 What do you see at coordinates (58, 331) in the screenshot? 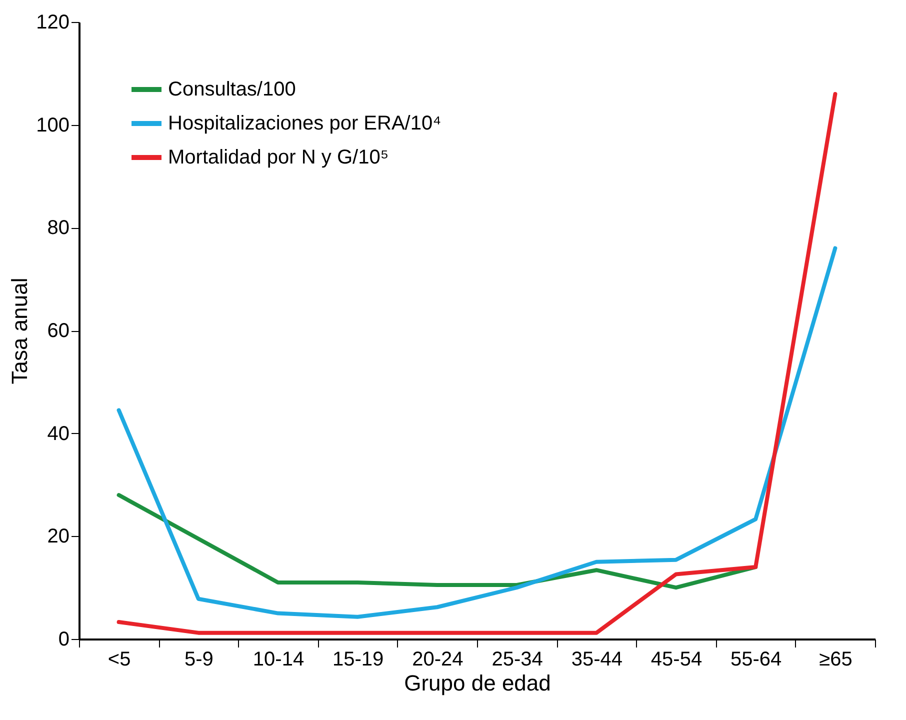
I see `y-tick-label: 60` at bounding box center [58, 331].